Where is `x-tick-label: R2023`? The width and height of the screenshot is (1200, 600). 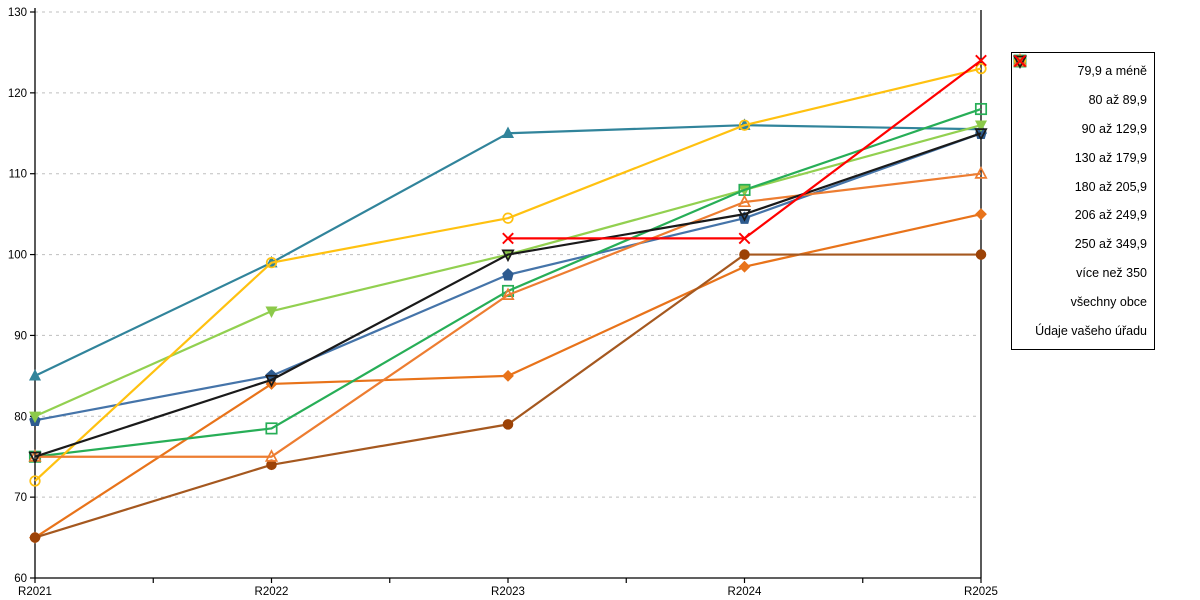
x-tick-label: R2023 is located at coordinates (508, 592).